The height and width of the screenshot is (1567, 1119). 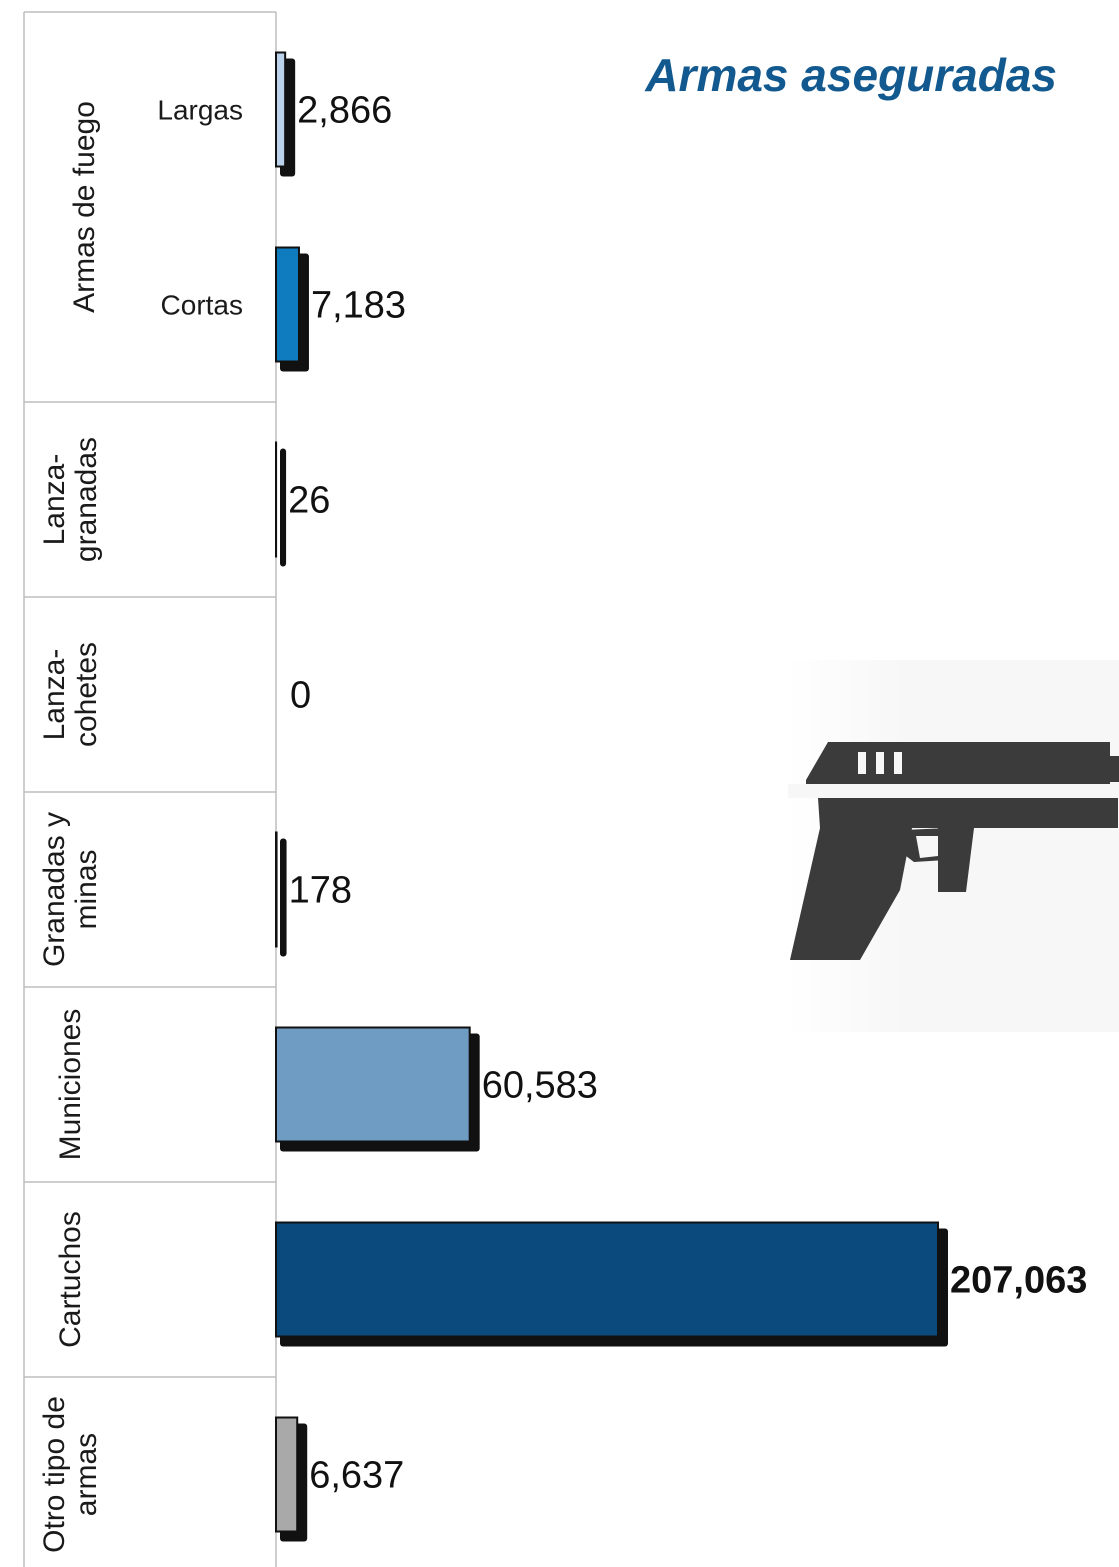 What do you see at coordinates (851, 75) in the screenshot?
I see `chart-title: Armas aseguradas` at bounding box center [851, 75].